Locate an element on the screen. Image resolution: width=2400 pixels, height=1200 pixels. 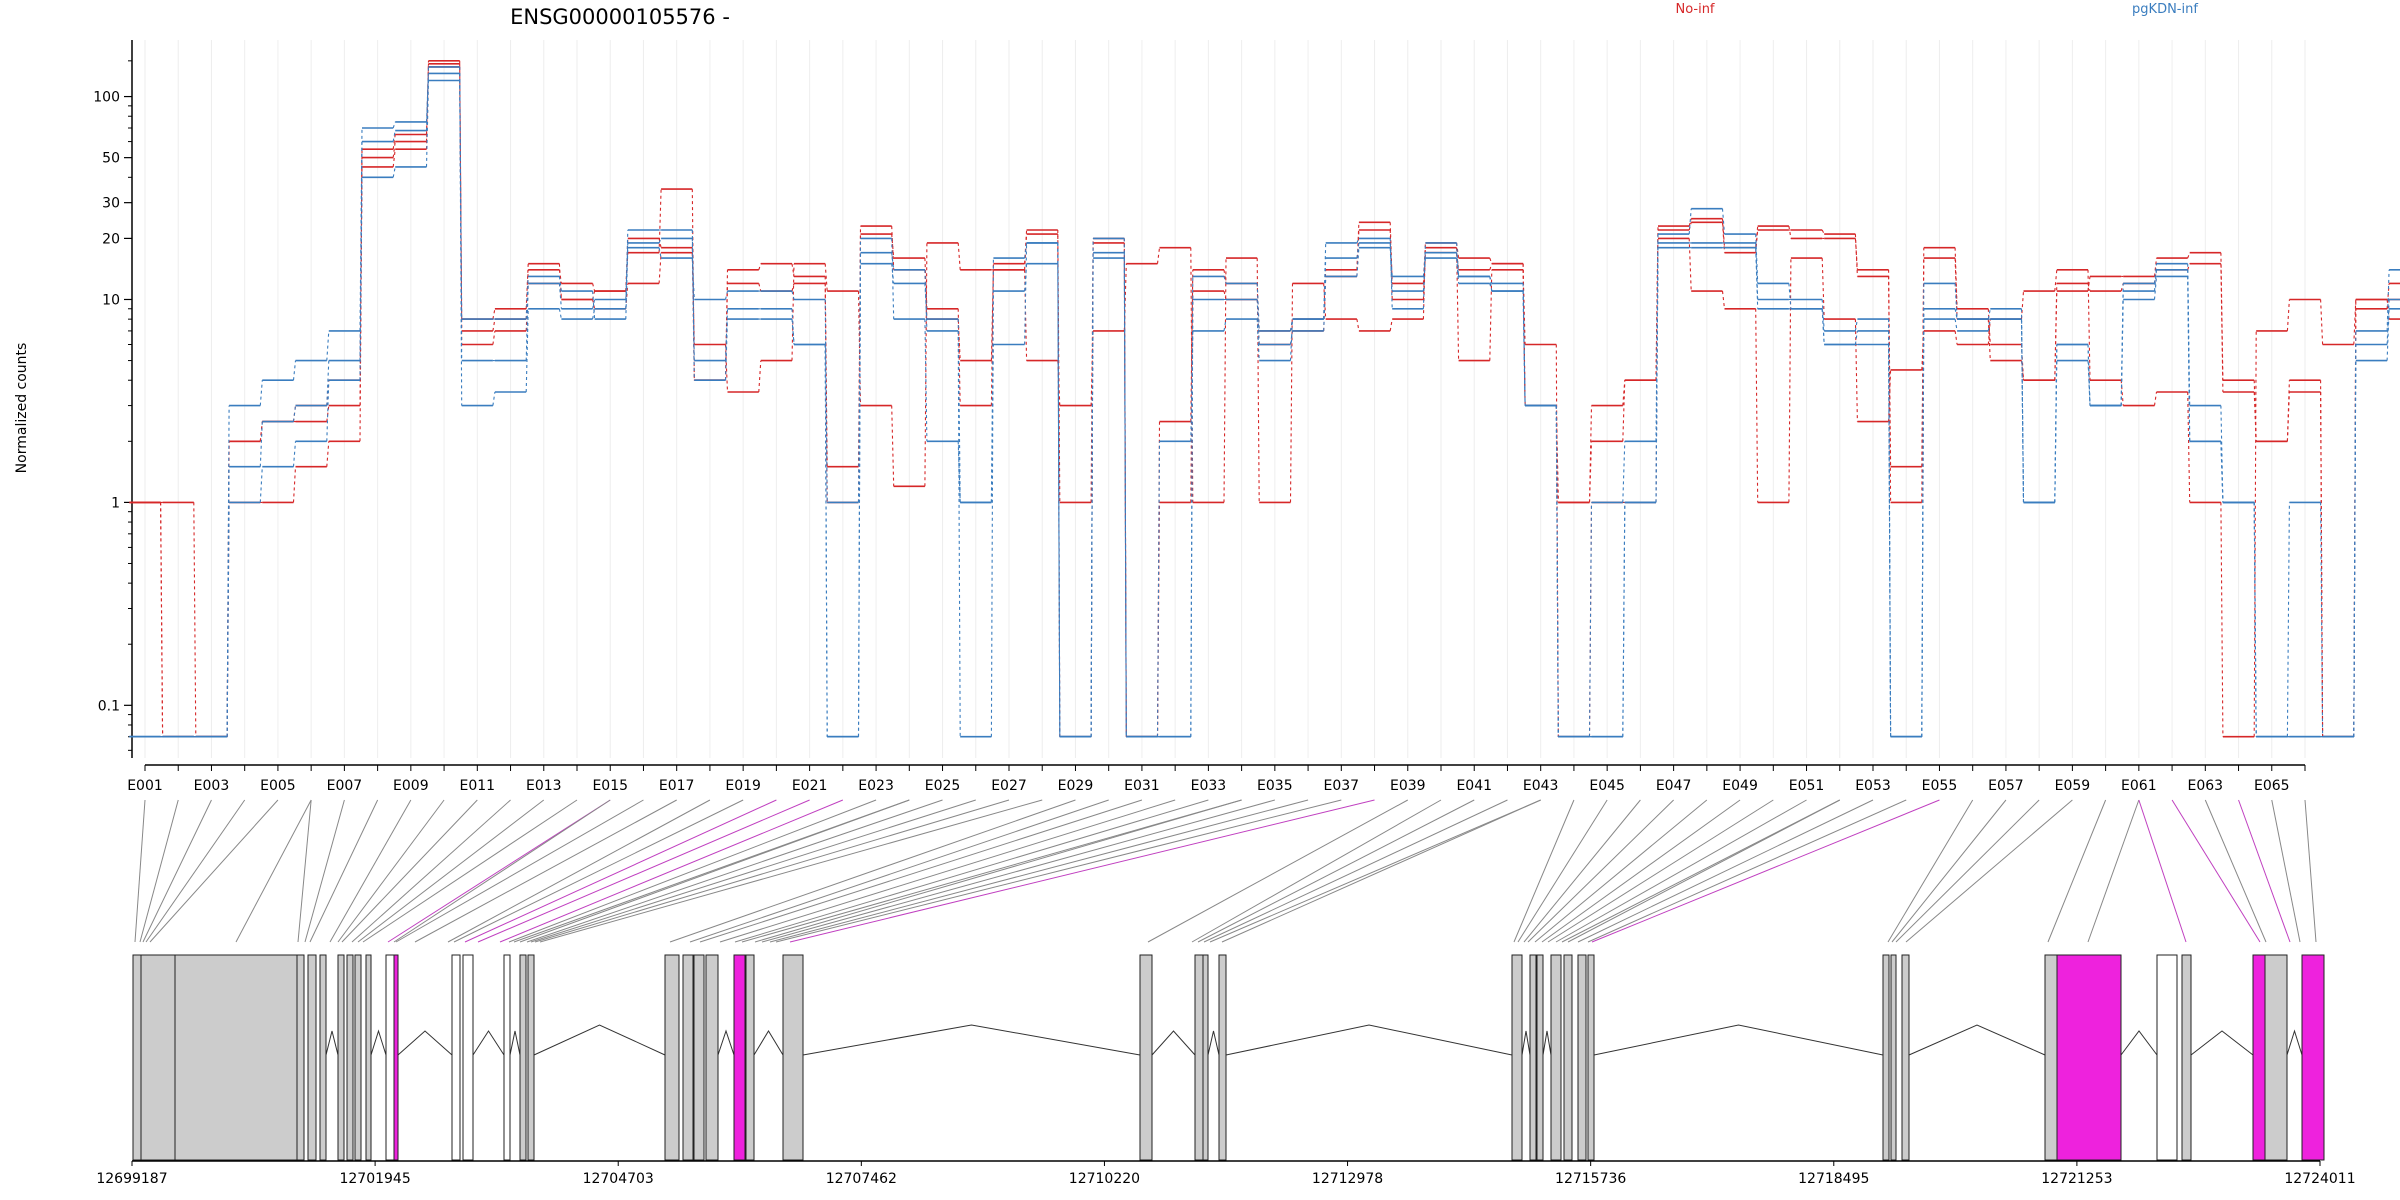
genomic-tick-label: 12721253 is located at coordinates (2076, 1179).